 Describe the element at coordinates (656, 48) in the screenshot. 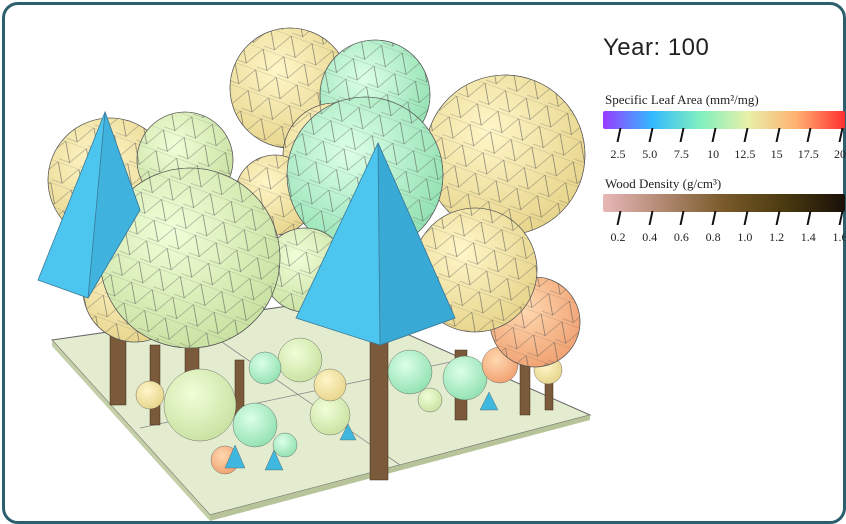

I see `year-label: Year: 100` at that location.